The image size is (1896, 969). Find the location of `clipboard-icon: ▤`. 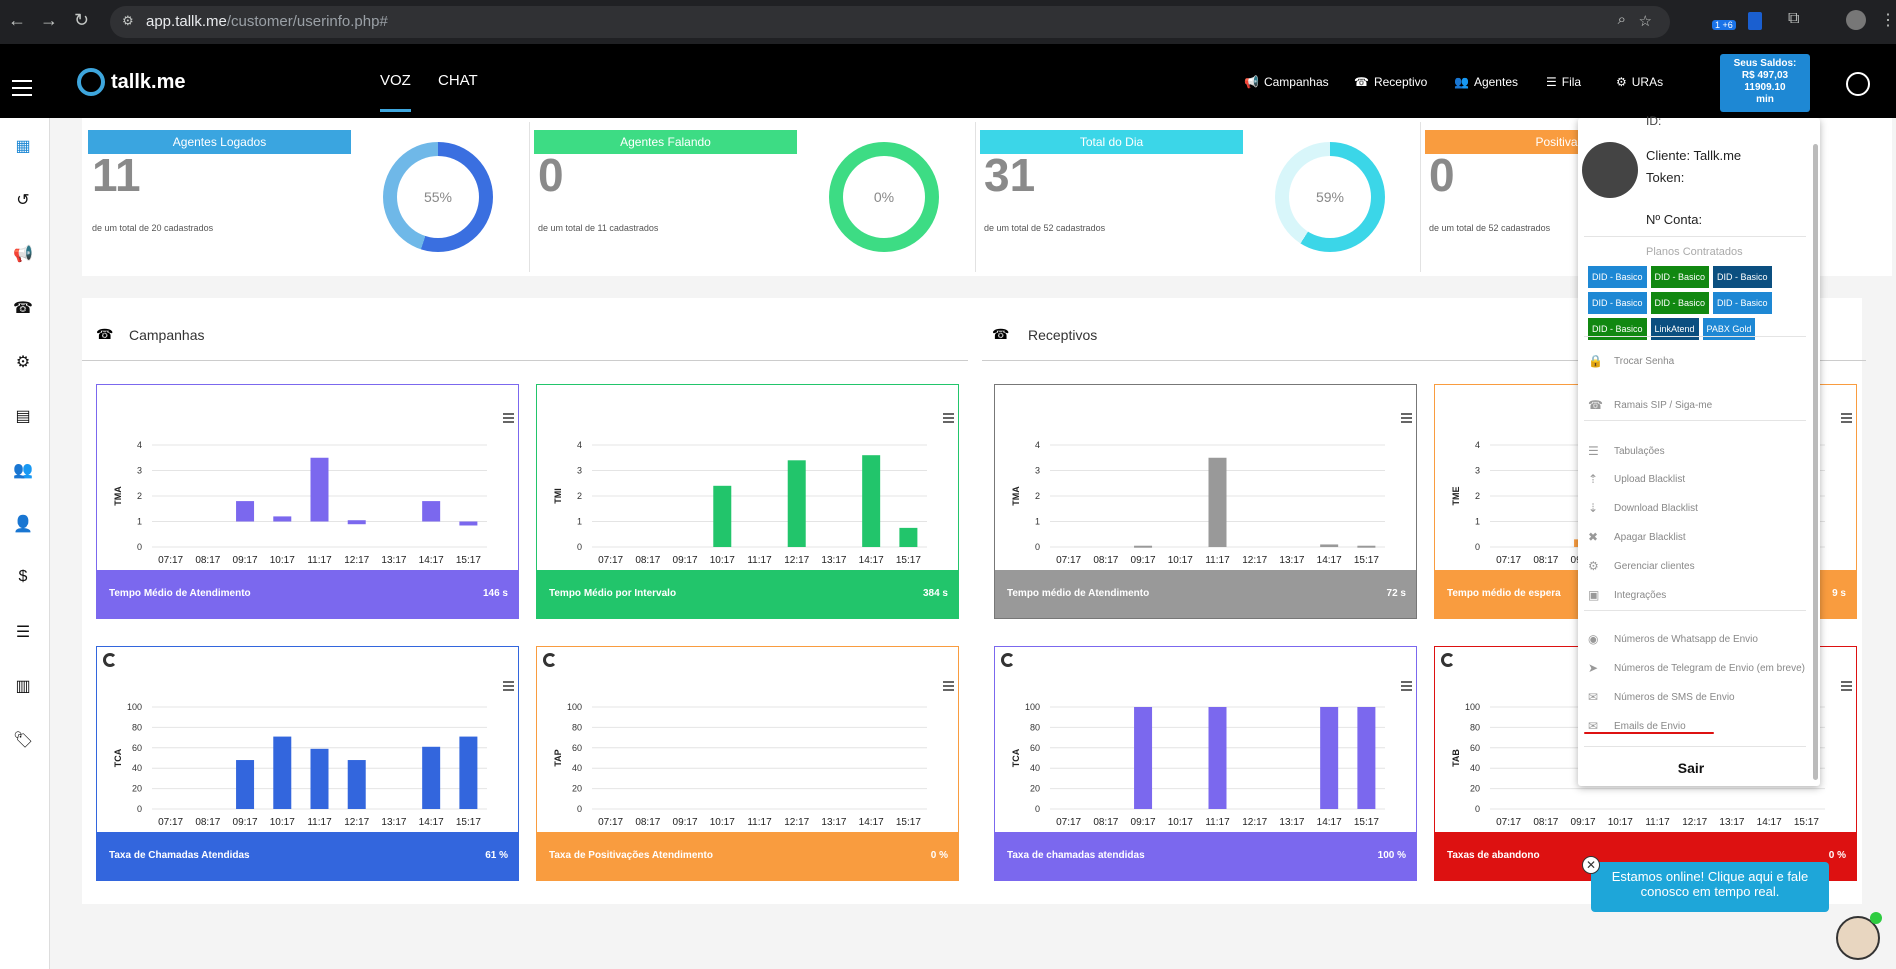

clipboard-icon: ▤ is located at coordinates (23, 416).